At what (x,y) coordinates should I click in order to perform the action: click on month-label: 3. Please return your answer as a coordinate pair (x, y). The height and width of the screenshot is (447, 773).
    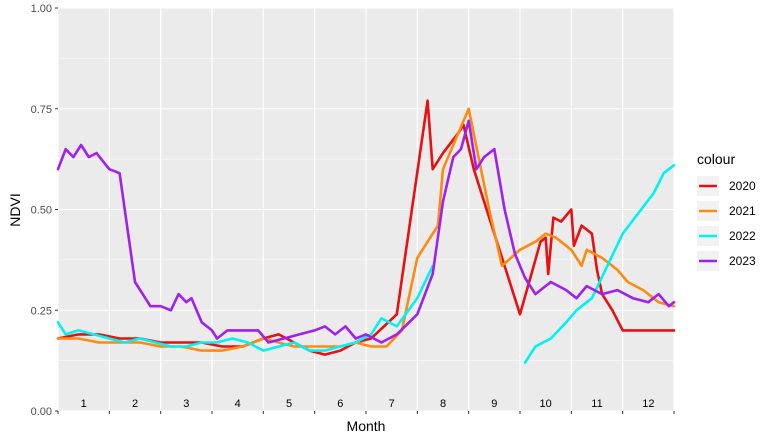
    Looking at the image, I should click on (186, 404).